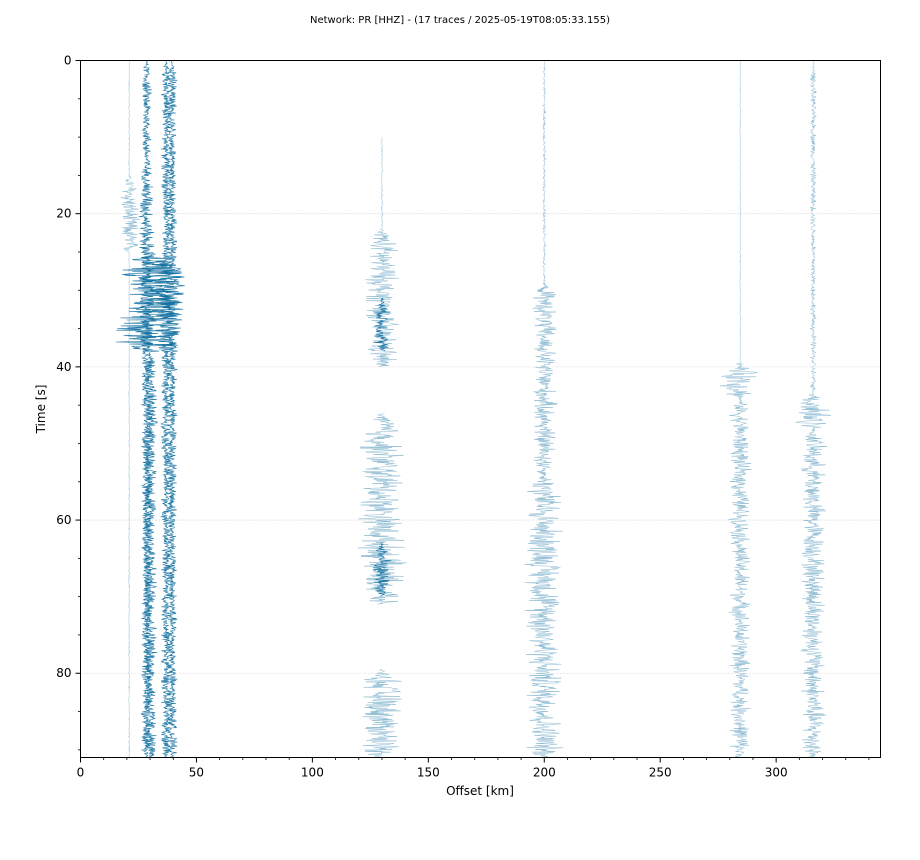 This screenshot has height=860, width=920. Describe the element at coordinates (63, 520) in the screenshot. I see `y-tick-label: 60` at that location.